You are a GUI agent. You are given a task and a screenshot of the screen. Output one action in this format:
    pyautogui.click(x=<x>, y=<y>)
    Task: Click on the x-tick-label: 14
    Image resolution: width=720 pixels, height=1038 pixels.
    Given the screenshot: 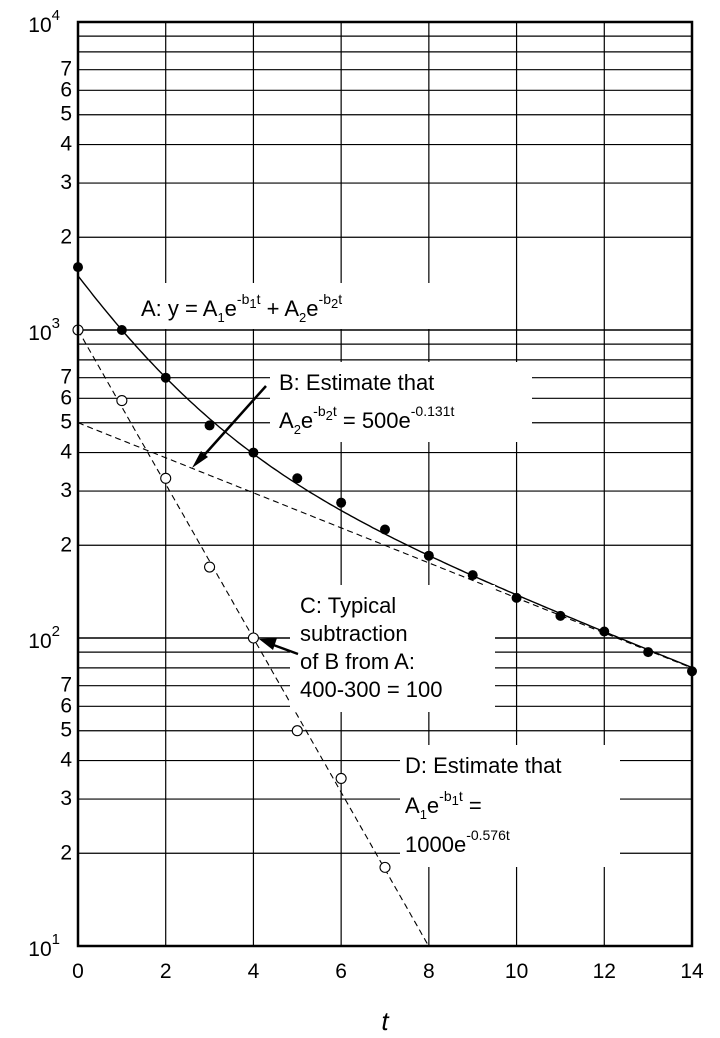 What is the action you would take?
    pyautogui.click(x=692, y=971)
    